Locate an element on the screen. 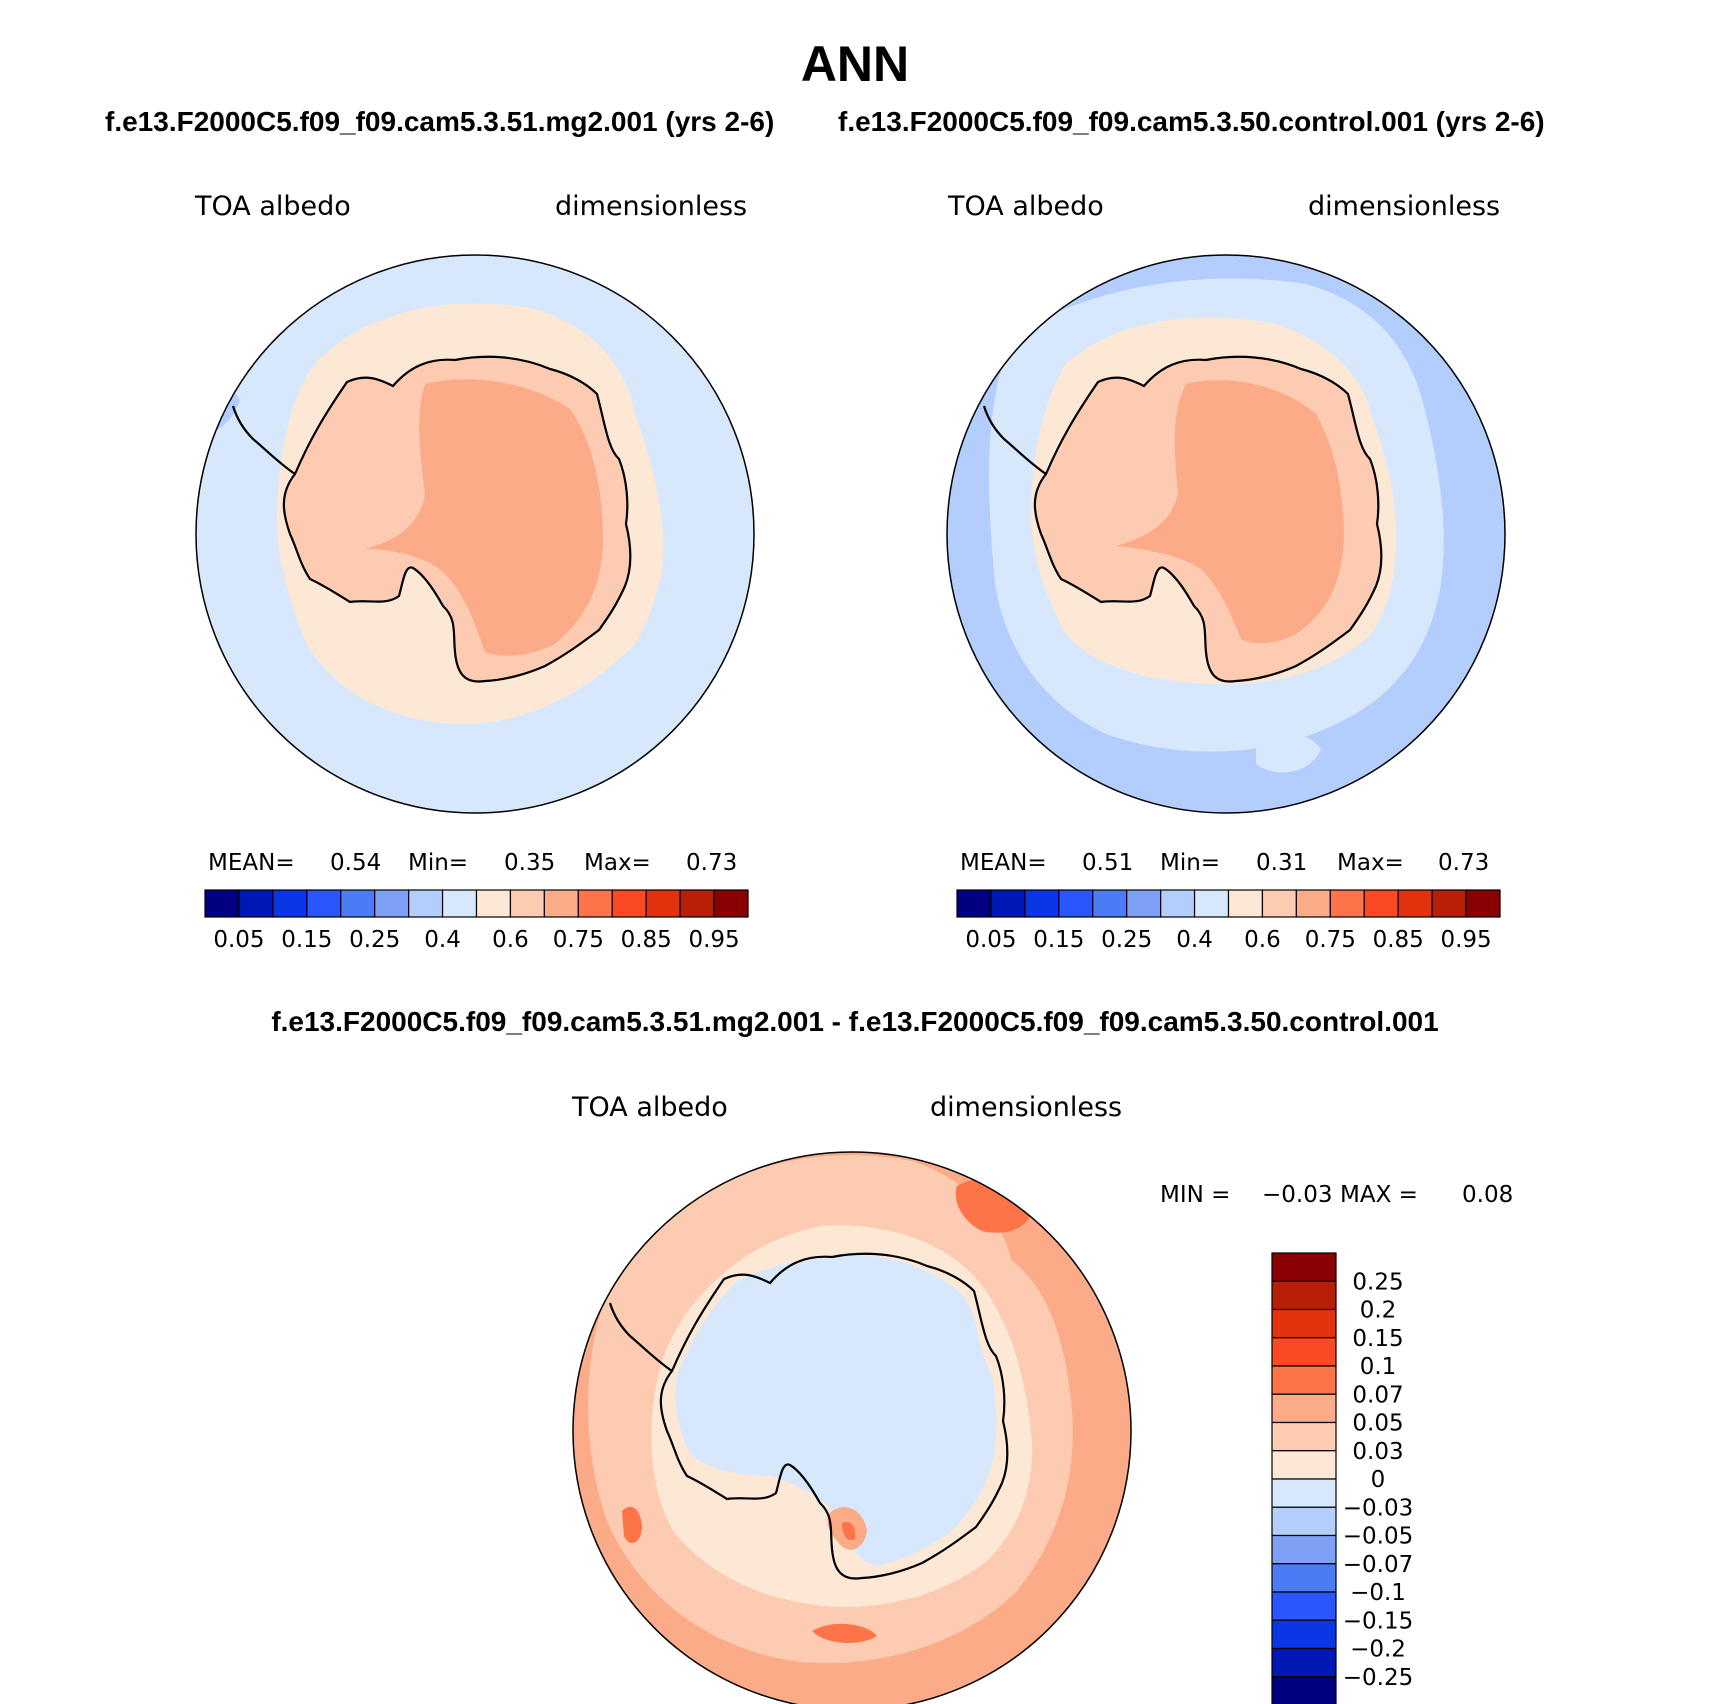 Image resolution: width=1710 pixels, height=1704 pixels. panel1-colorbar-tick-label: 0.6 is located at coordinates (510, 940).